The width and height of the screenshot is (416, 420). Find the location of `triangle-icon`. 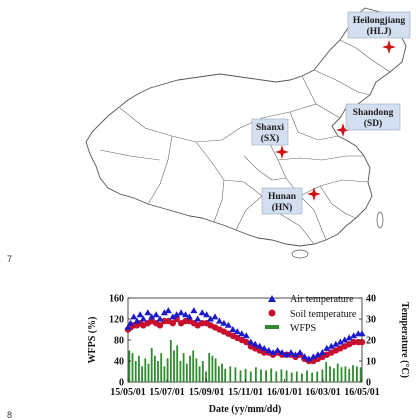

triangle-icon is located at coordinates (272, 298).